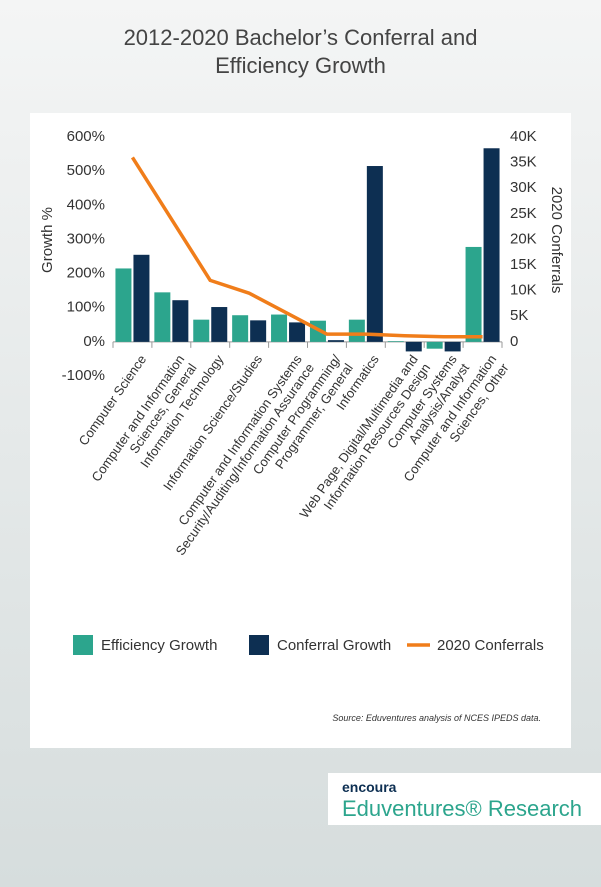  Describe the element at coordinates (369, 787) in the screenshot. I see `logo-brand: encoura` at that location.